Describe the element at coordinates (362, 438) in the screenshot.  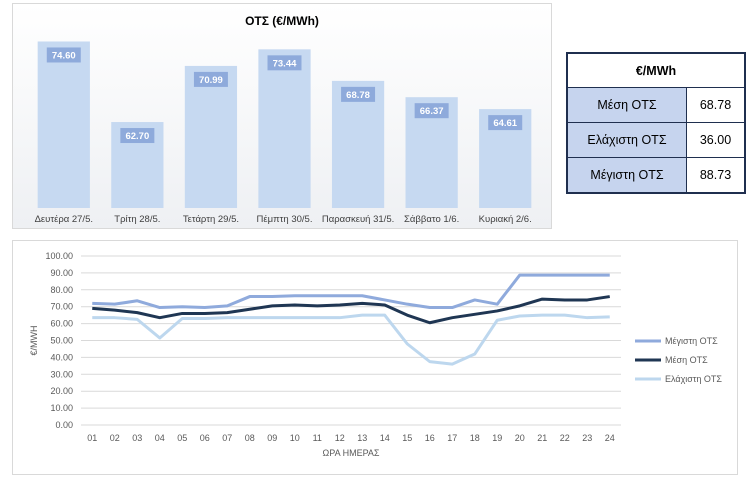
I see `x-tick-label: 13` at that location.